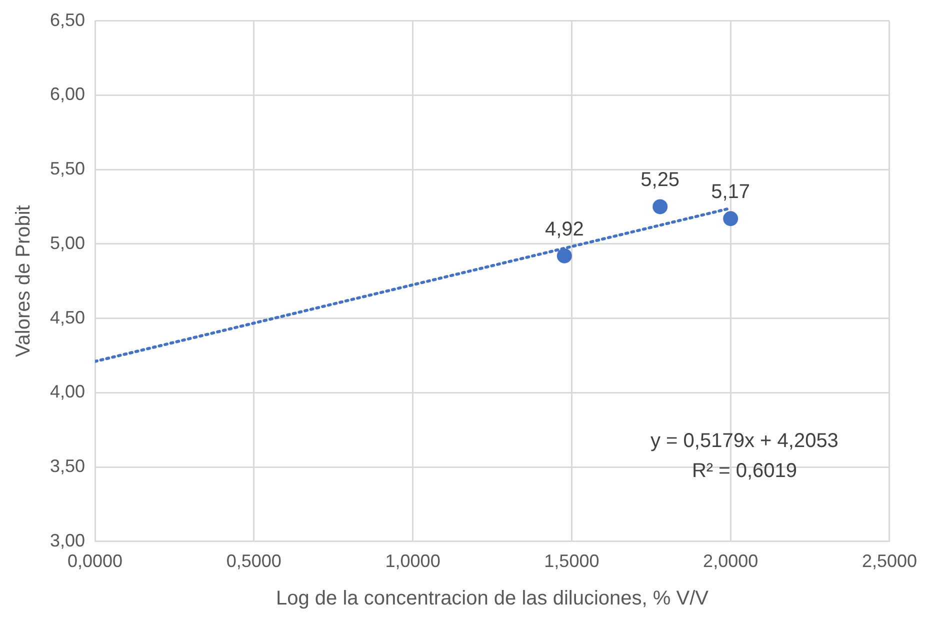  Describe the element at coordinates (23, 281) in the screenshot. I see `y-axis-title: Valores de Probit` at that location.